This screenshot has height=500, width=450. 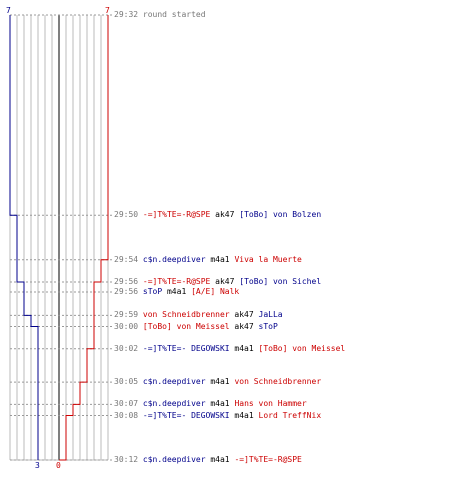 I want to click on player-name: Lord TreffNix, so click(x=290, y=415).